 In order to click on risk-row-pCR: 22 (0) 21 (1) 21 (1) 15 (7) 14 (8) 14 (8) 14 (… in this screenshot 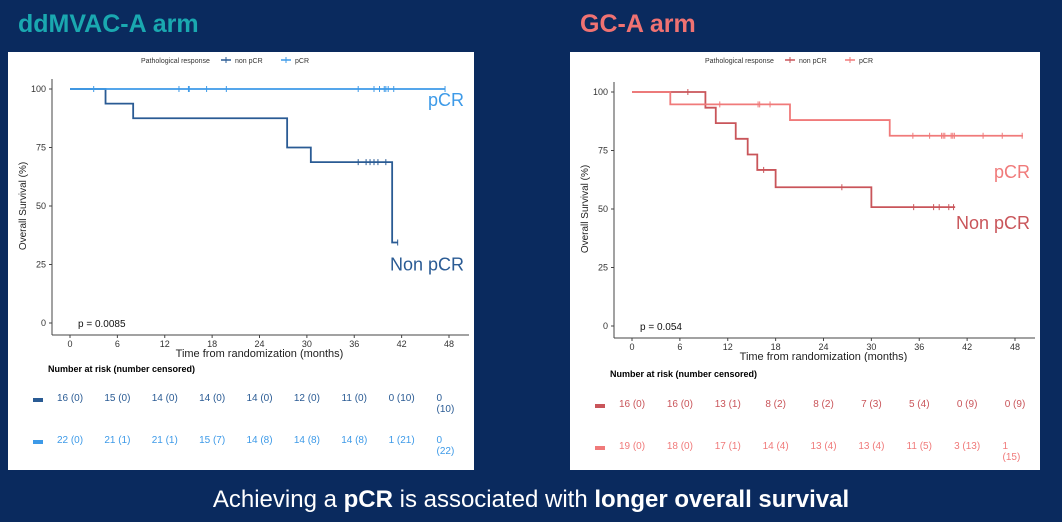, I will do `click(241, 446)`.